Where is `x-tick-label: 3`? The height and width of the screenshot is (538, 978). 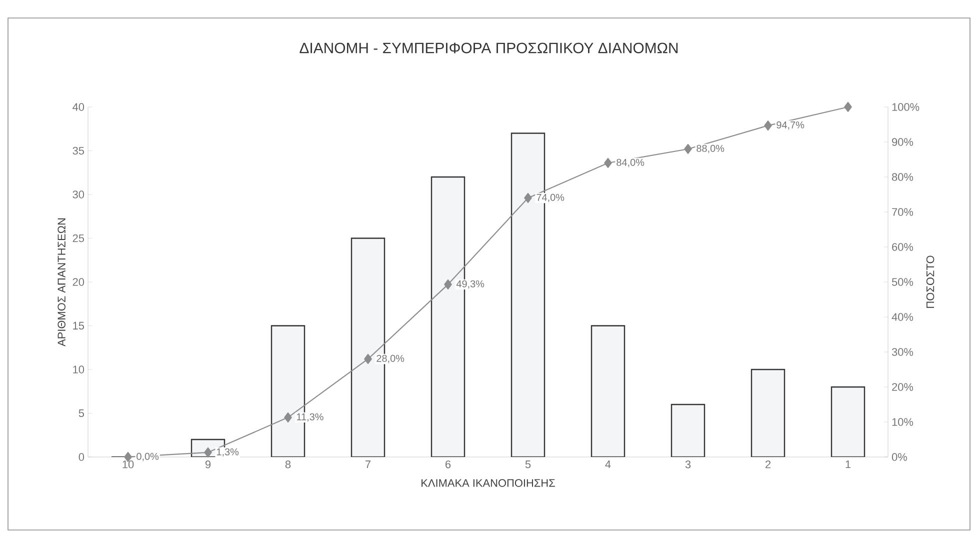
x-tick-label: 3 is located at coordinates (688, 464).